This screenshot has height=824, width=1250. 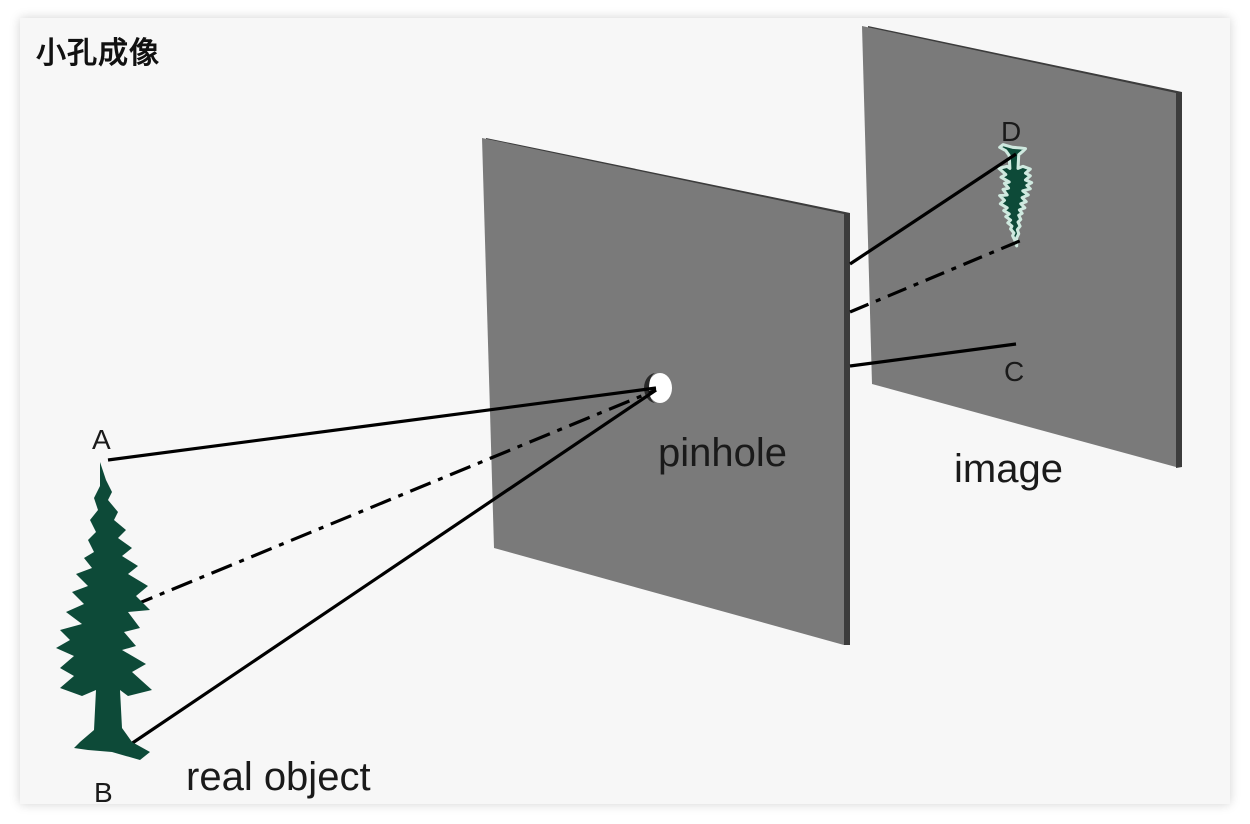 What do you see at coordinates (1008, 469) in the screenshot?
I see `image-label: image` at bounding box center [1008, 469].